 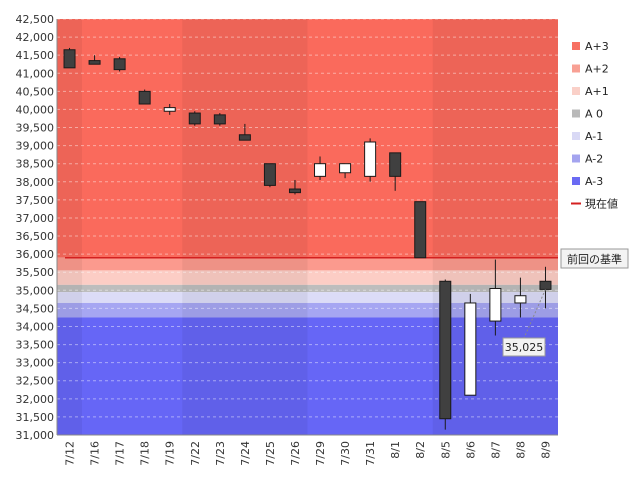 I want to click on candle-body-8/8, so click(x=520, y=299).